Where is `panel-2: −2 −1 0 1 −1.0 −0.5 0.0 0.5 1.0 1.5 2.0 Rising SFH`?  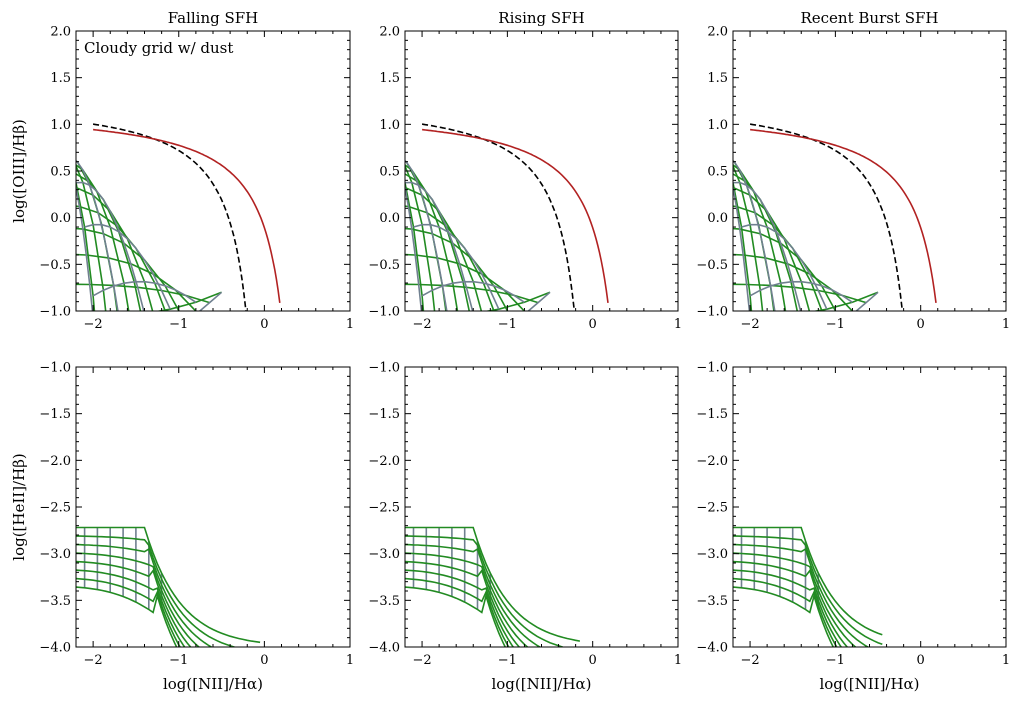 panel-2: −2 −1 0 1 −1.0 −0.5 0.0 0.5 1.0 1.5 2.0 Rising SFH is located at coordinates (525, 170).